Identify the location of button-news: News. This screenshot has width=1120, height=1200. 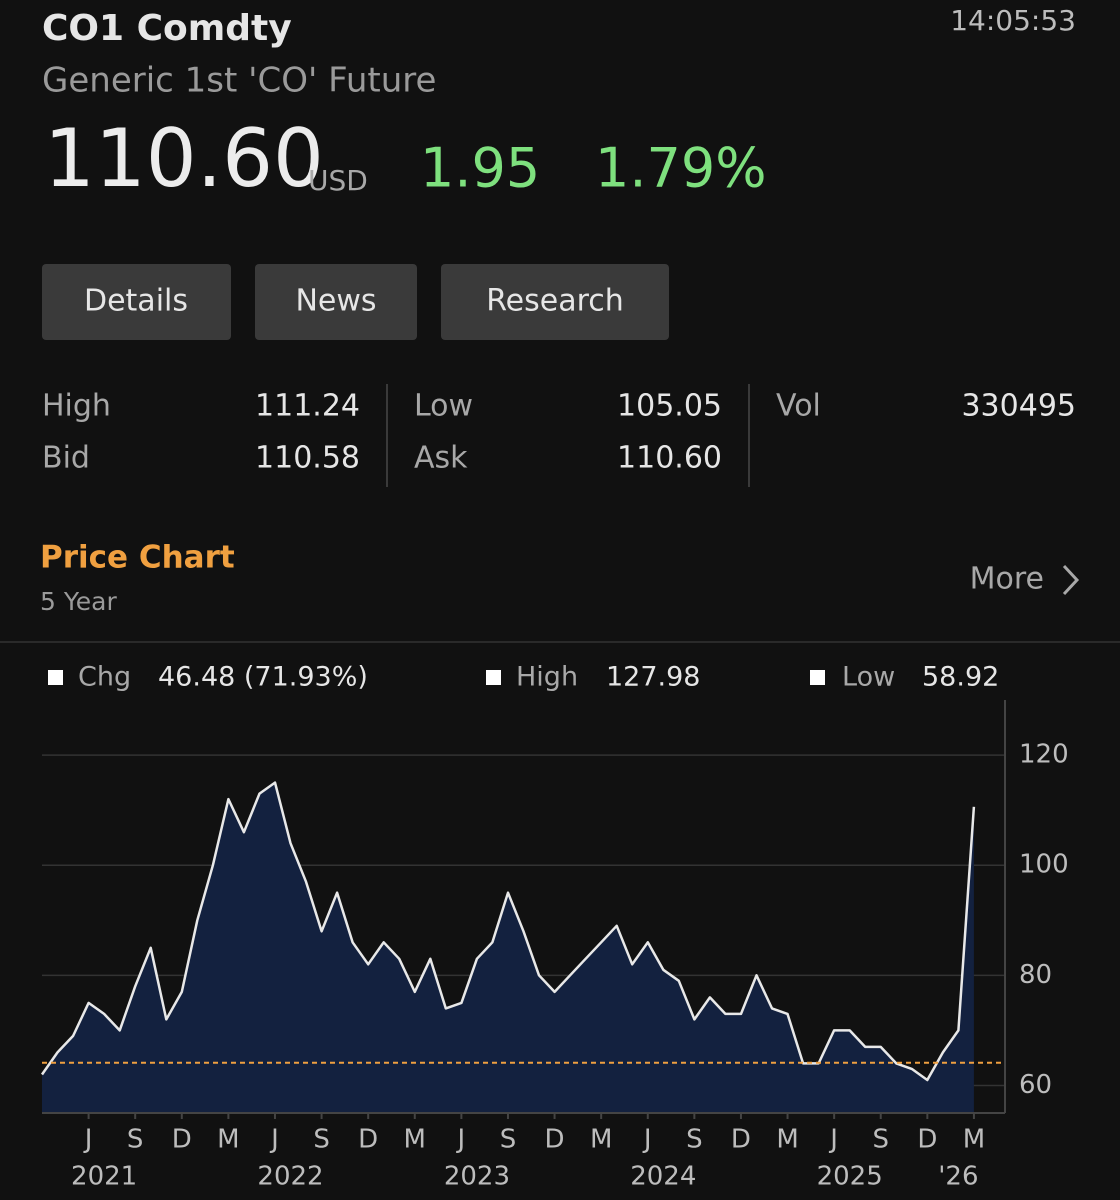
(336, 302).